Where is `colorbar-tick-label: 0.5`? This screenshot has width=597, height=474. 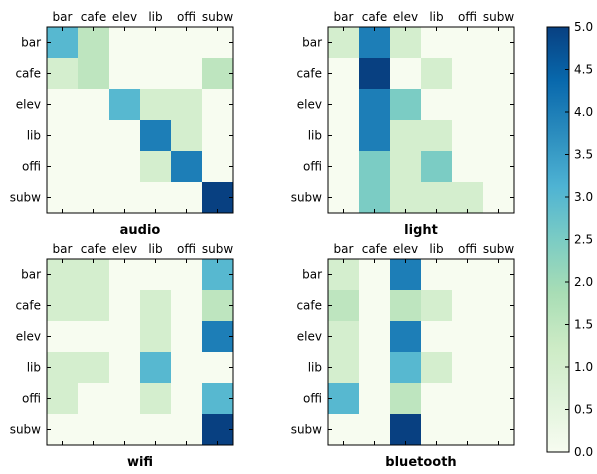 colorbar-tick-label: 0.5 is located at coordinates (583, 410).